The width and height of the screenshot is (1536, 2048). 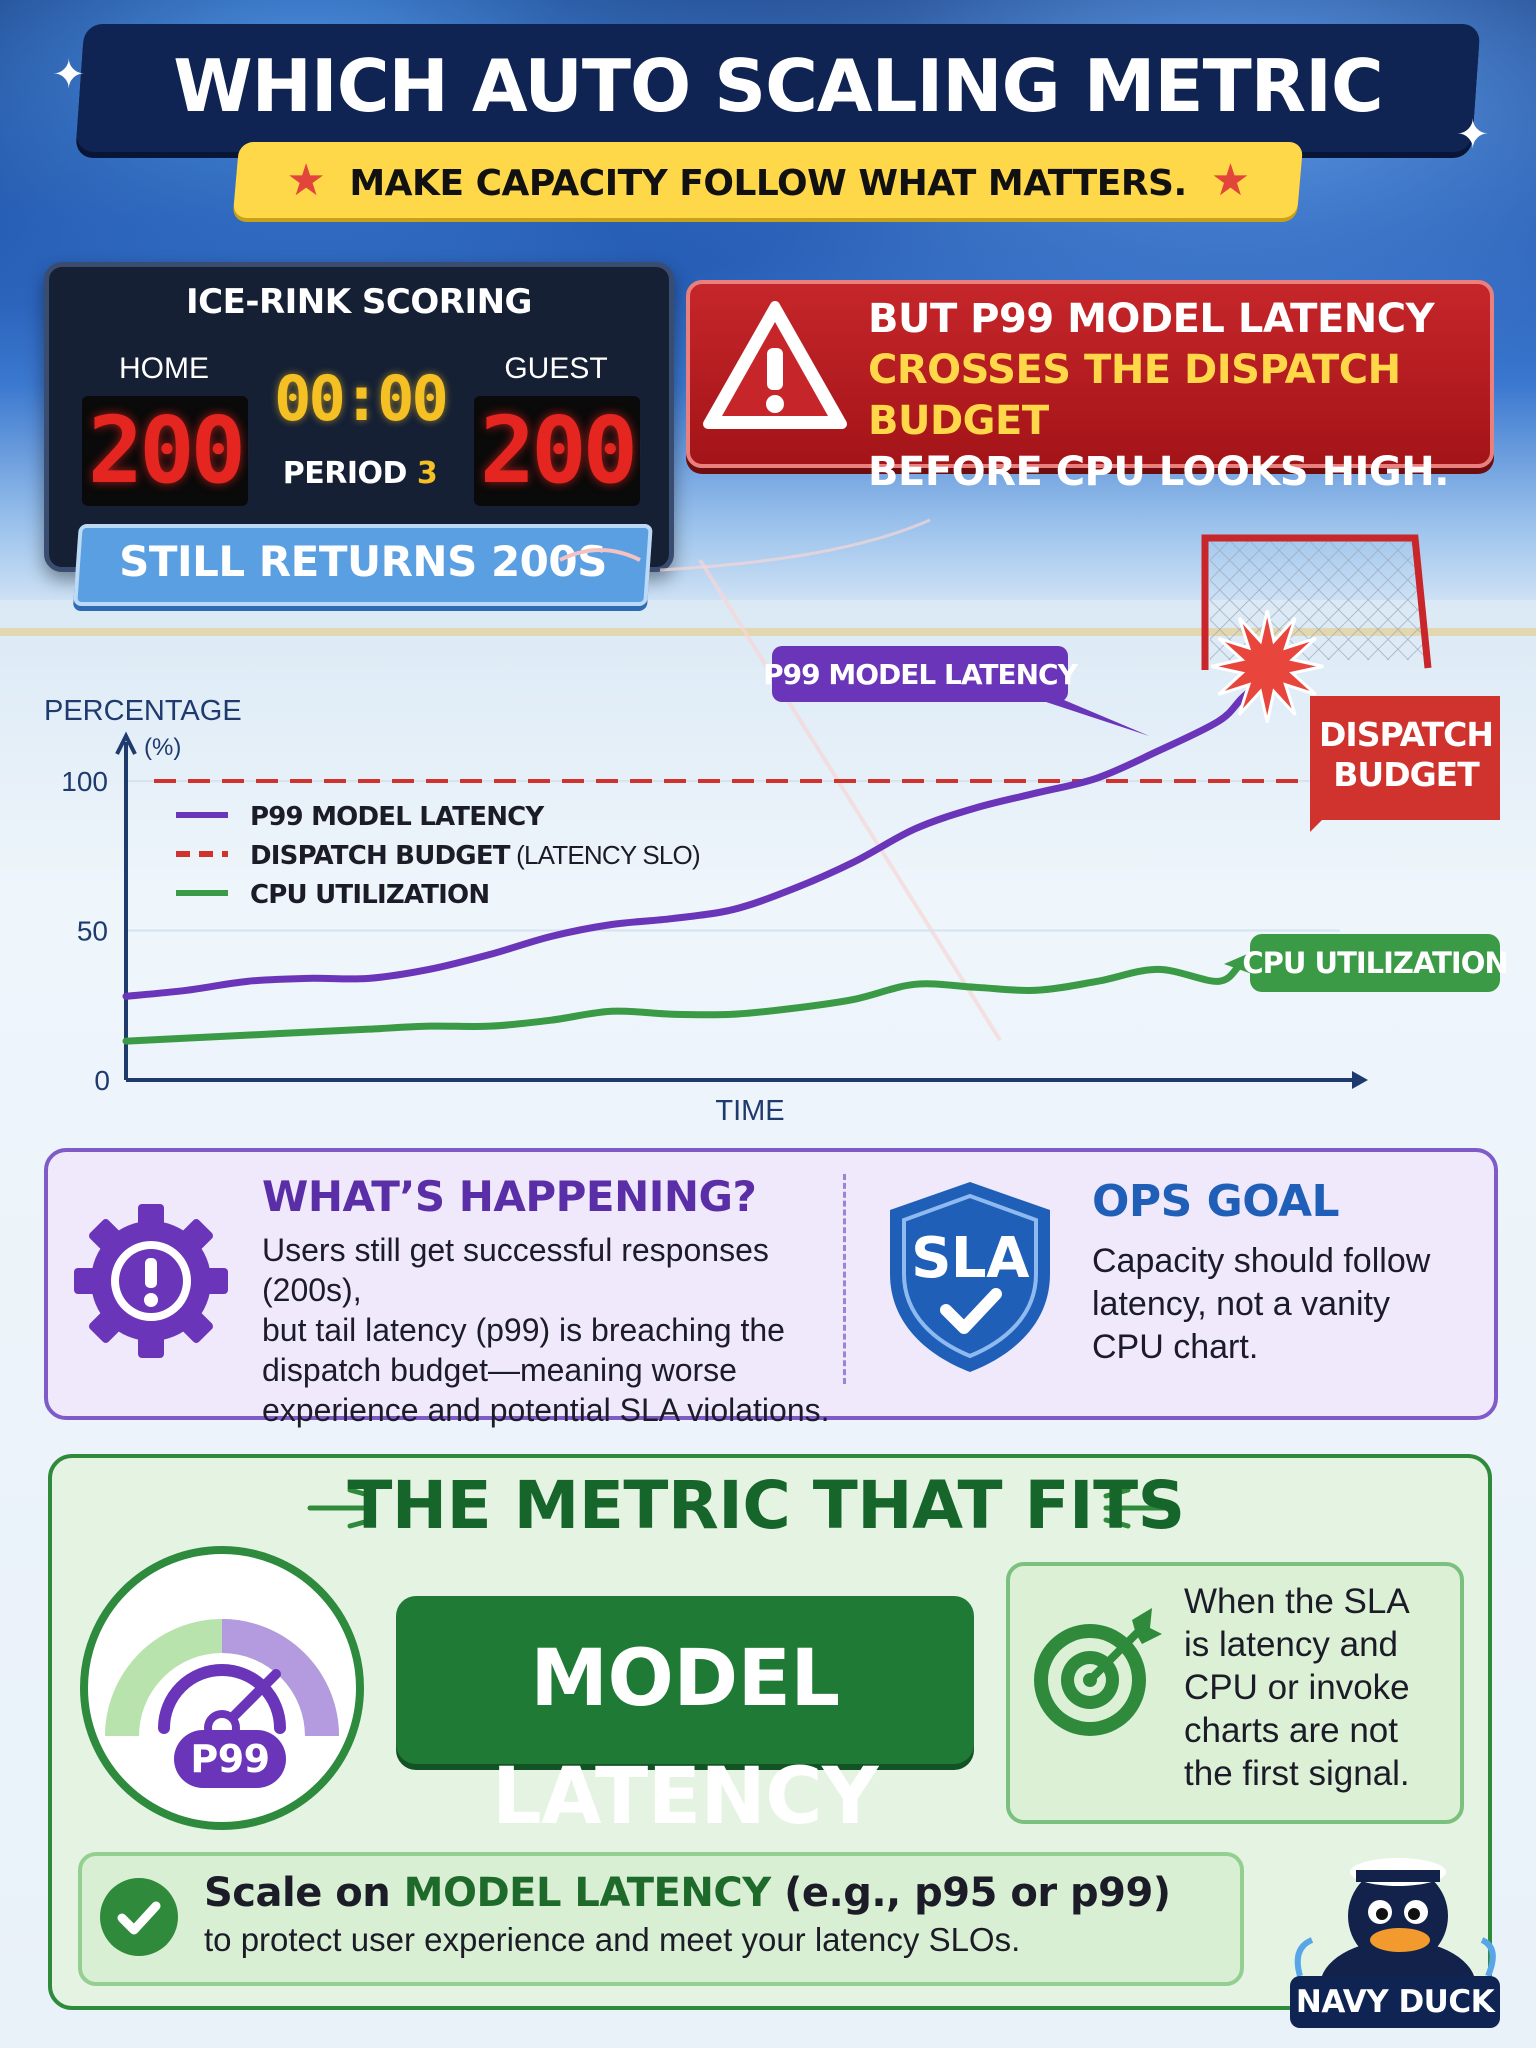 What do you see at coordinates (369, 895) in the screenshot?
I see `legend-label: CPU UTILIZATION` at bounding box center [369, 895].